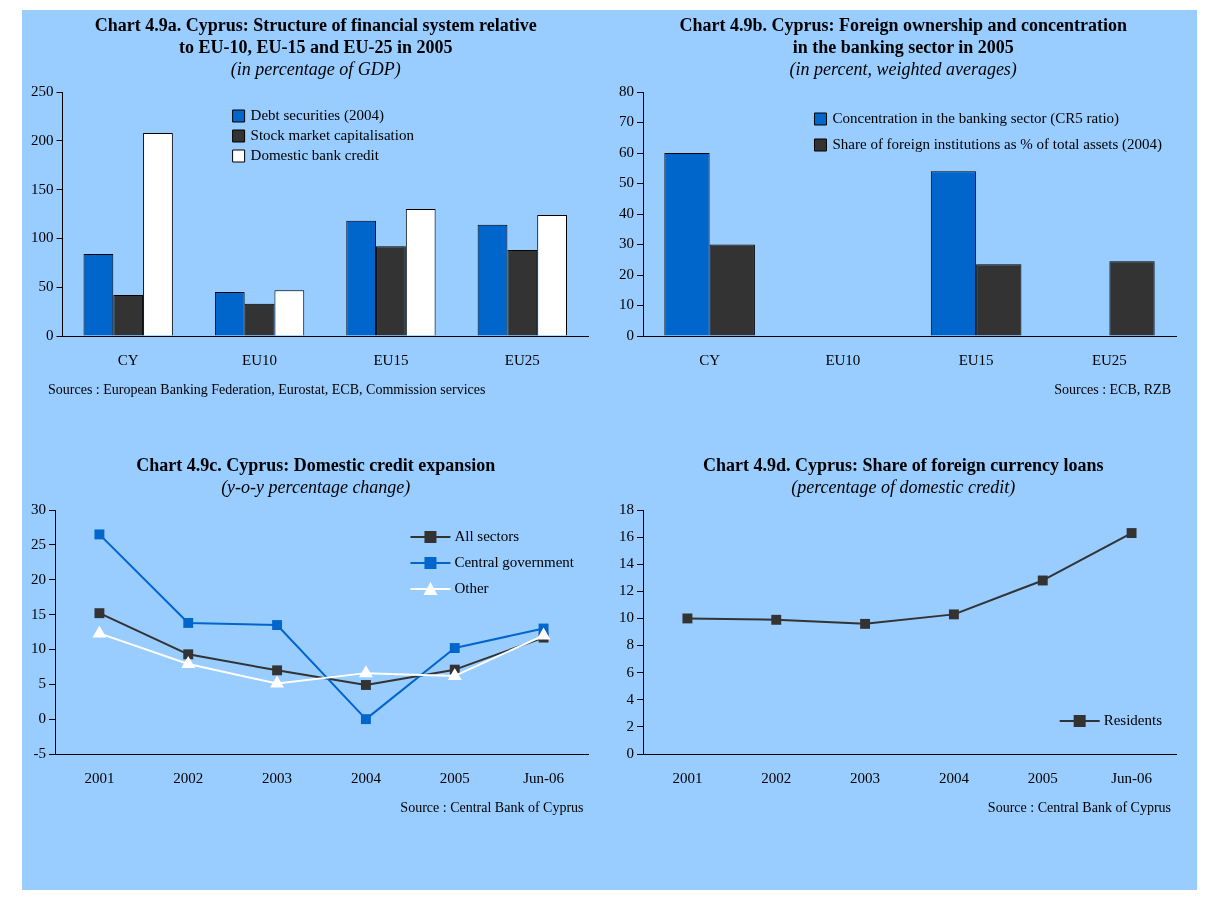 The width and height of the screenshot is (1206, 898). Describe the element at coordinates (39, 752) in the screenshot. I see `y-tick-label: -5` at that location.